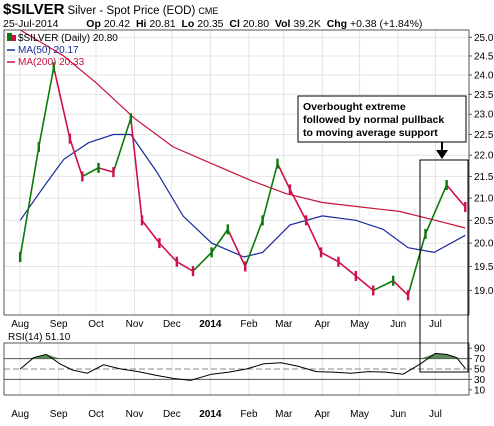 This screenshot has width=494, height=426. What do you see at coordinates (484, 56) in the screenshot?
I see `y-tick-label: 24.5` at bounding box center [484, 56].